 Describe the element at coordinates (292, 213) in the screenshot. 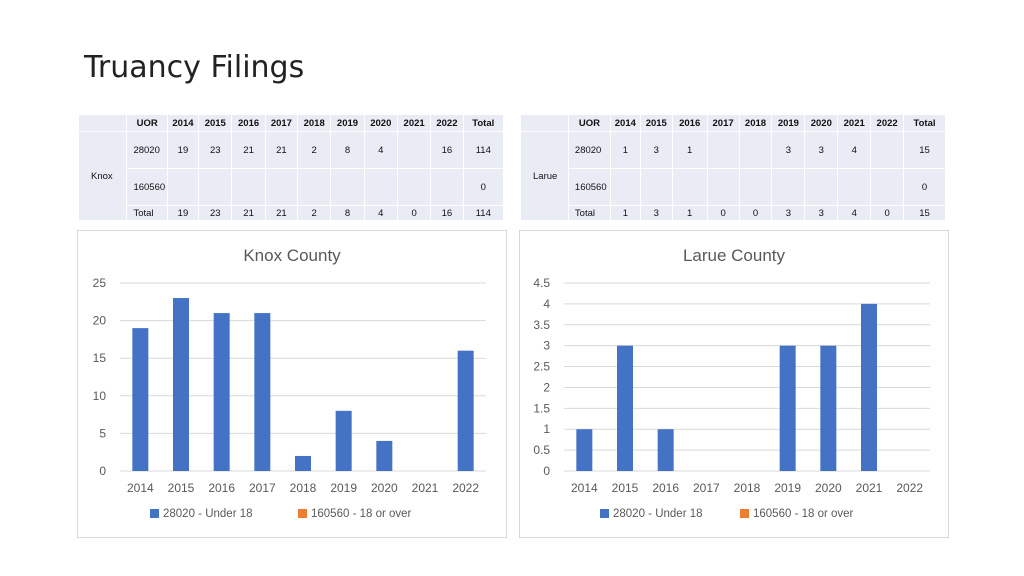

I see `table-total-row: Total 19 23 21 21 2 8 4 0 16 114` at that location.